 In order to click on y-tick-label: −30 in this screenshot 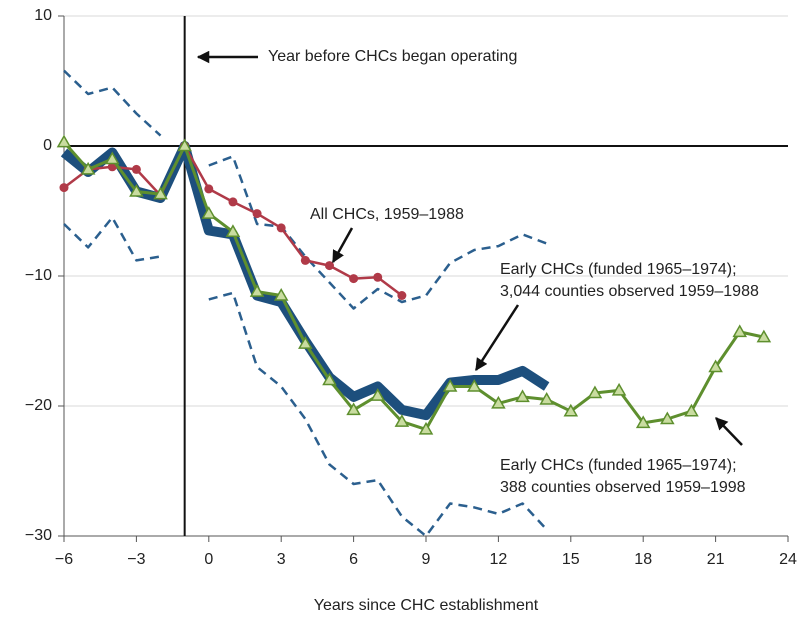, I will do `click(38, 535)`.